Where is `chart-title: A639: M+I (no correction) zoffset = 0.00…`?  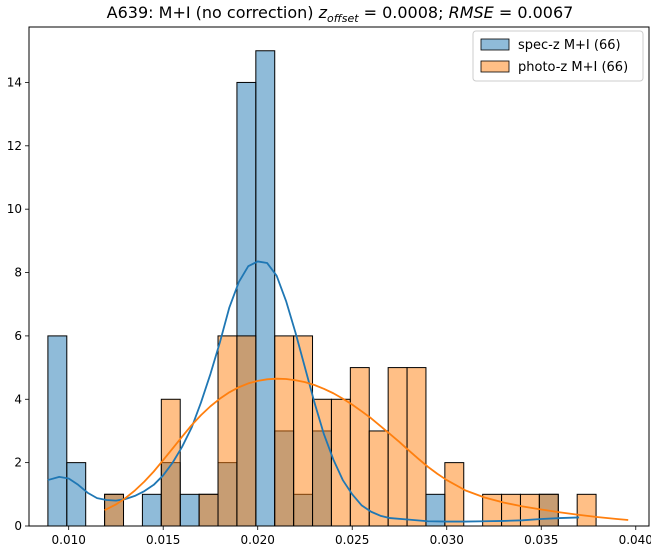
chart-title: A639: M+I (no correction) zoffset = 0.00… is located at coordinates (340, 14).